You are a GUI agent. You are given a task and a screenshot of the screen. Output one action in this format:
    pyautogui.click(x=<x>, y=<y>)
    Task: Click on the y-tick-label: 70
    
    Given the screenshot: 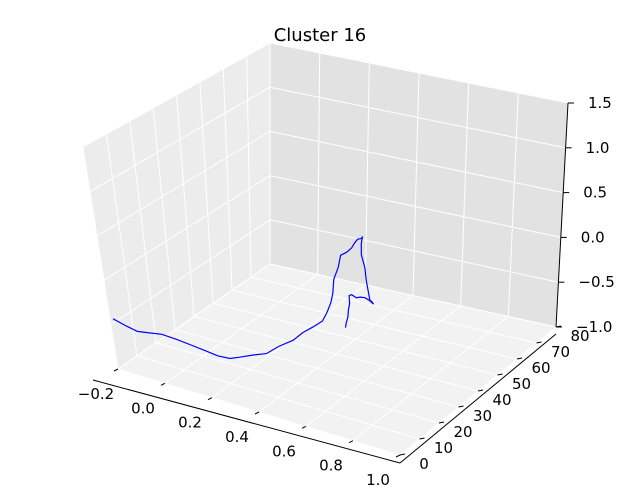 What is the action you would take?
    pyautogui.click(x=560, y=352)
    